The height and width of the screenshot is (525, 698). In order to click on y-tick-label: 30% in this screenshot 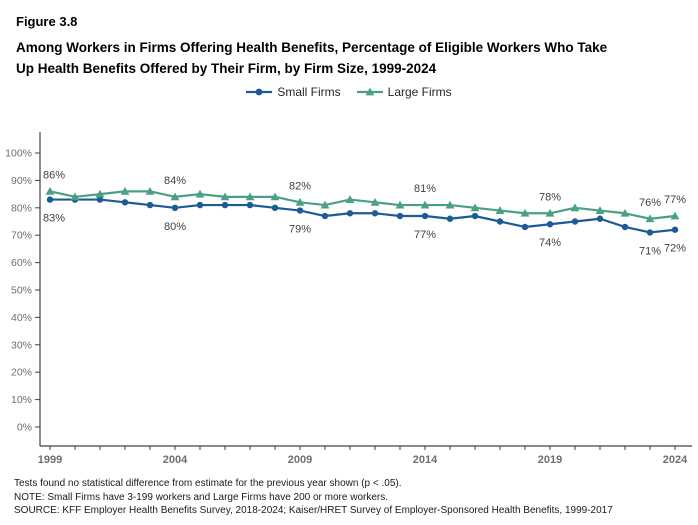, I will do `click(21, 345)`.